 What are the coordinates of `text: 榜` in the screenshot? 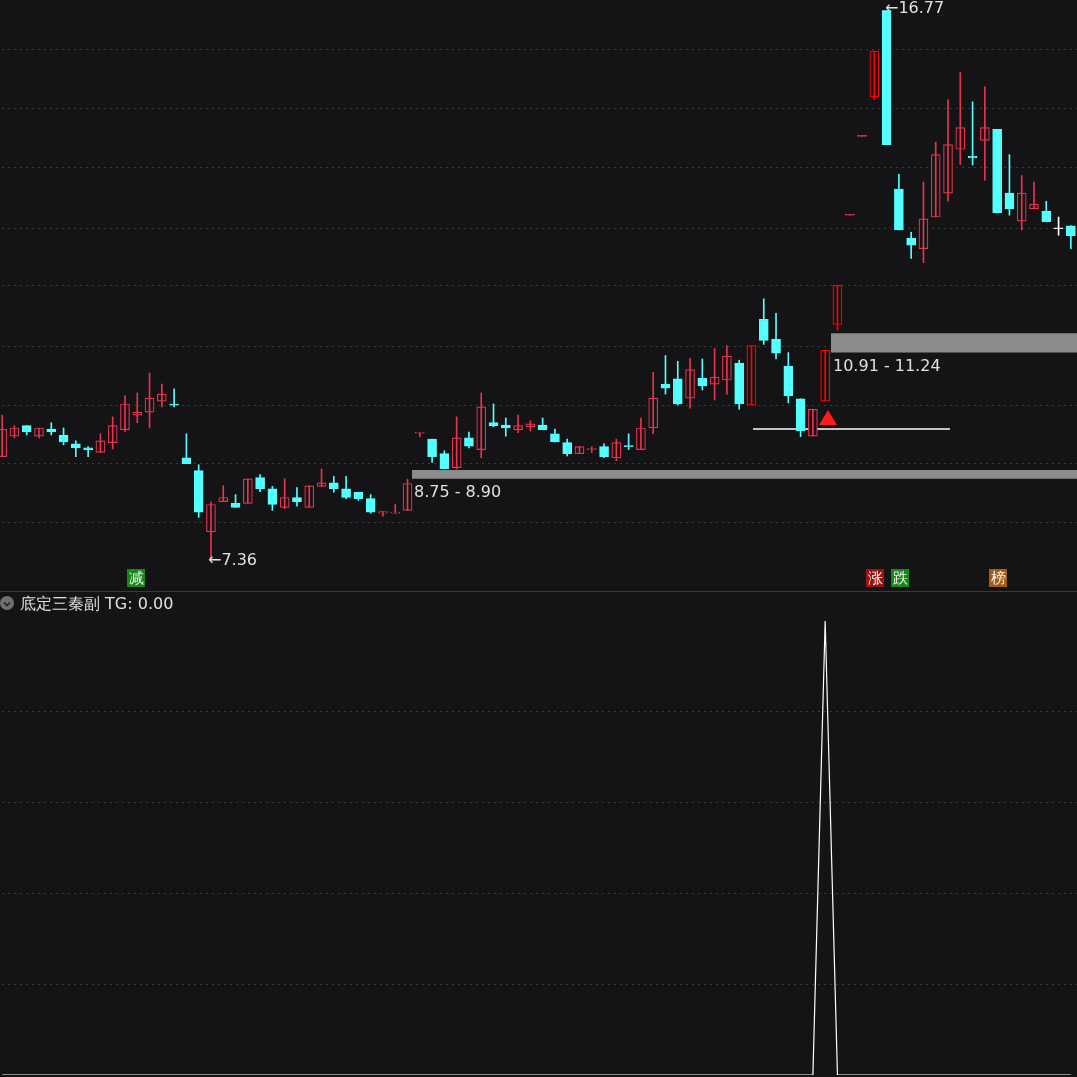 It's located at (998, 578).